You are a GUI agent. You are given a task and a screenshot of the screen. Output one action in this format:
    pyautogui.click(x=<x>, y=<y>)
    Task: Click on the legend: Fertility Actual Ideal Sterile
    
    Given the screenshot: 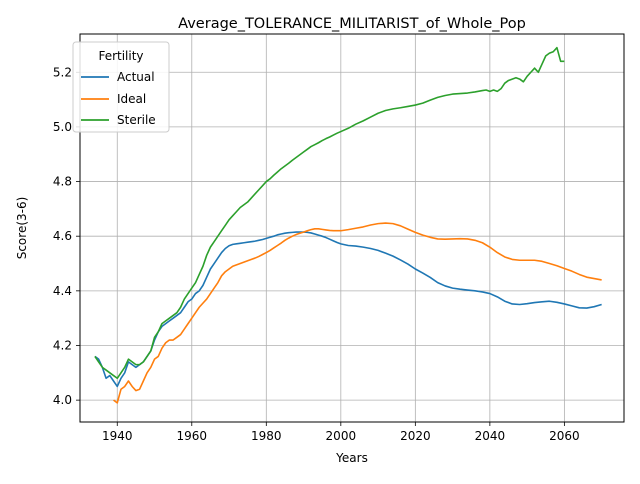 What is the action you would take?
    pyautogui.click(x=121, y=87)
    